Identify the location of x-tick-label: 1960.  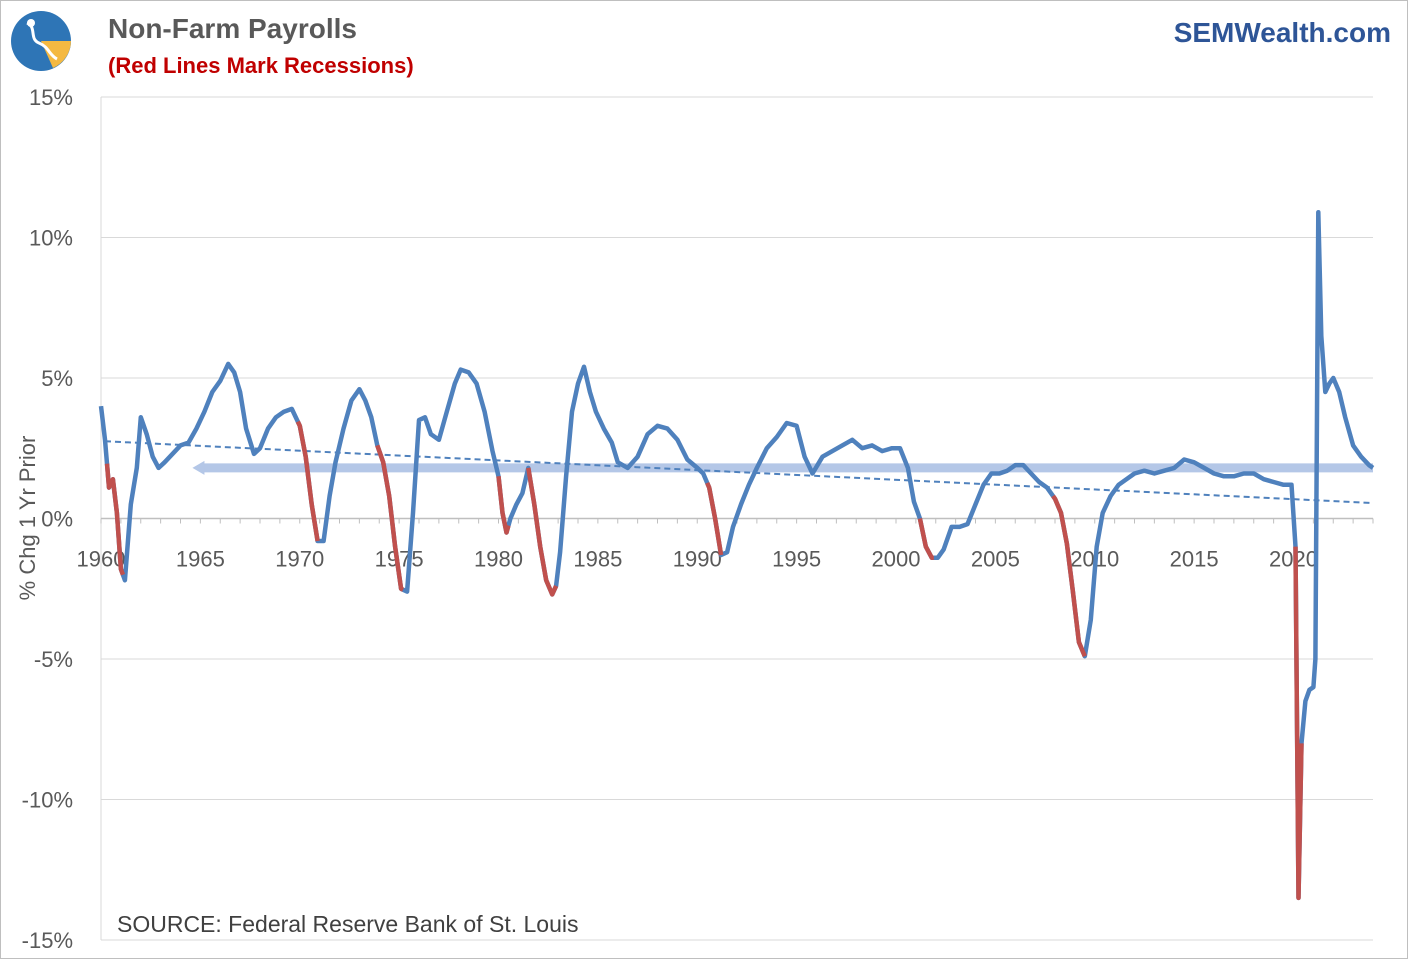
(101, 559).